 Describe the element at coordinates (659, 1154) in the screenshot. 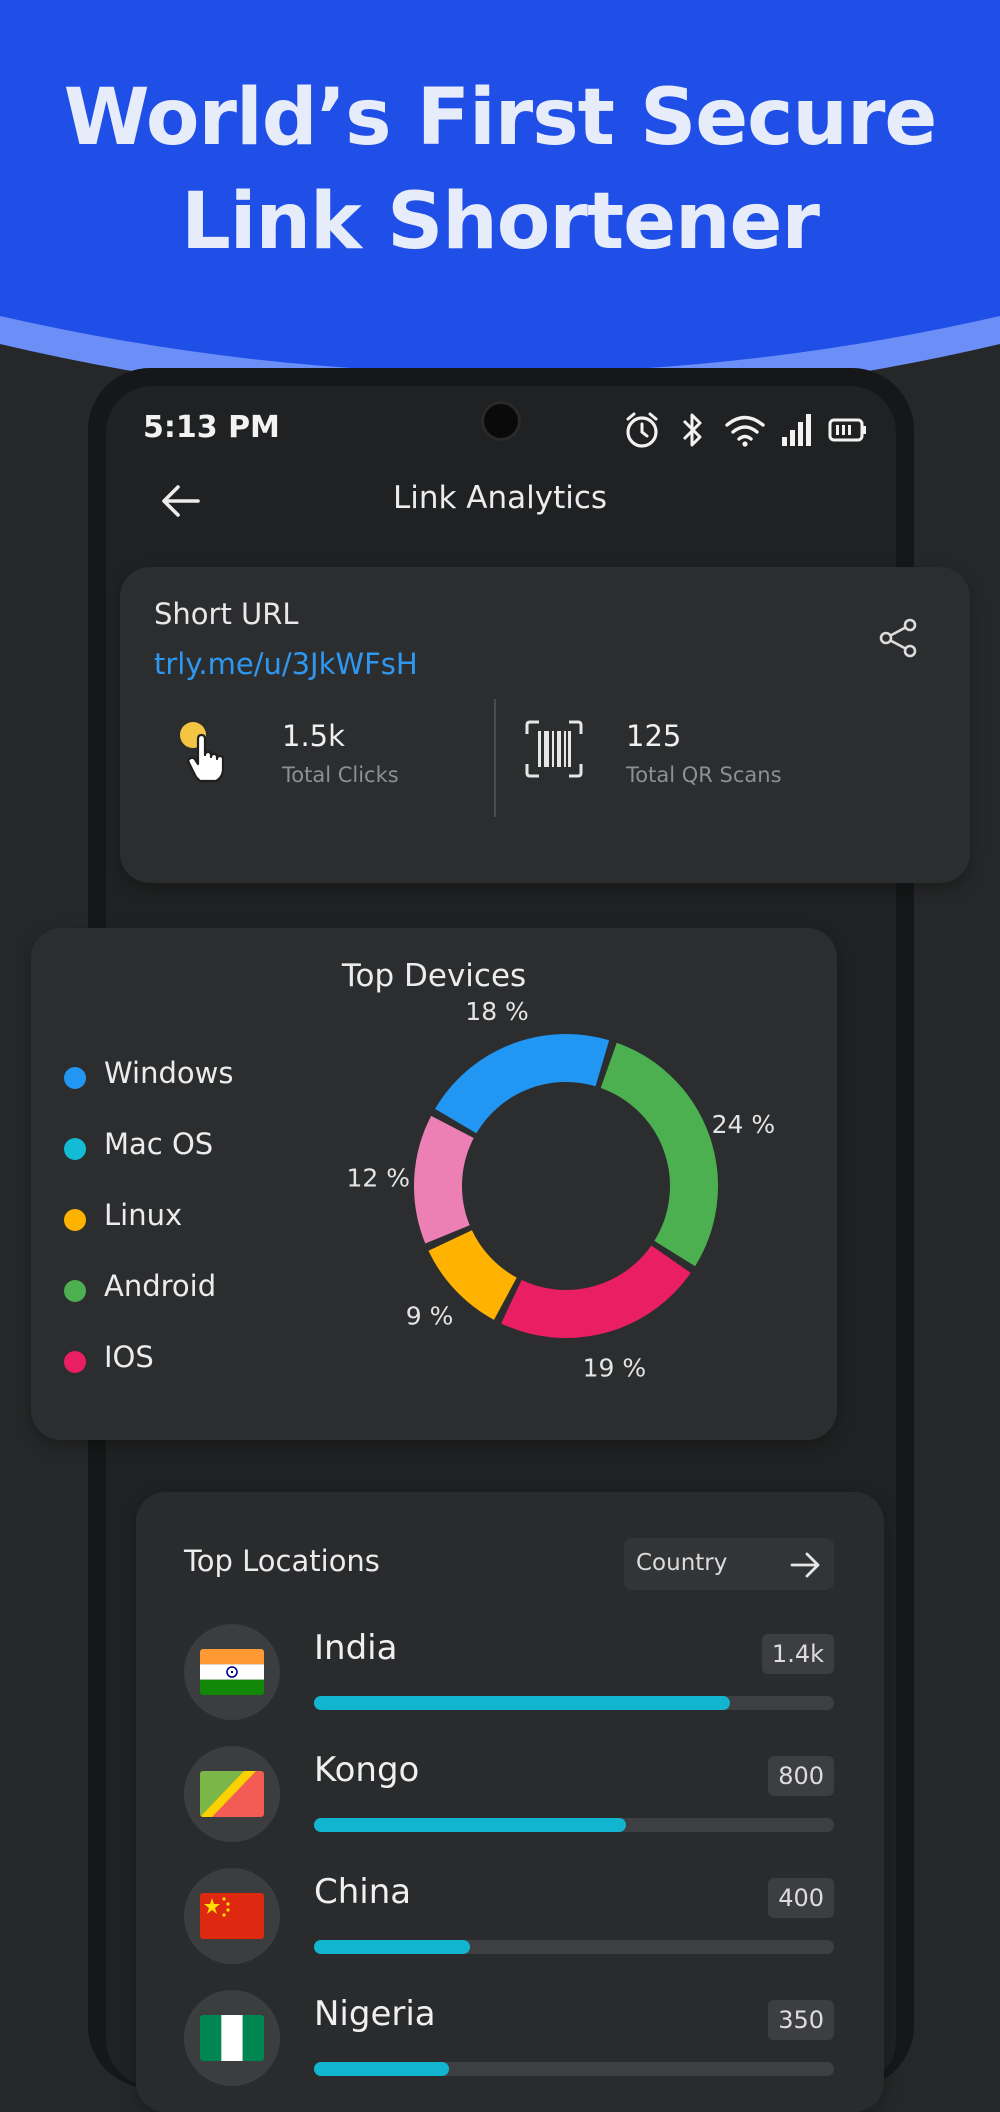

I see `donut-slice-android` at that location.